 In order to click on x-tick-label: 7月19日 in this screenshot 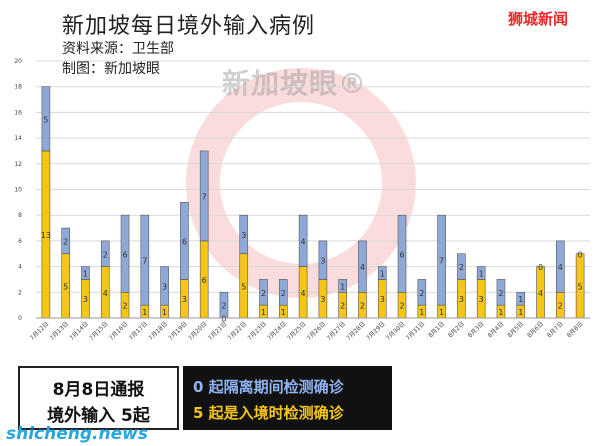, I will do `click(178, 331)`.